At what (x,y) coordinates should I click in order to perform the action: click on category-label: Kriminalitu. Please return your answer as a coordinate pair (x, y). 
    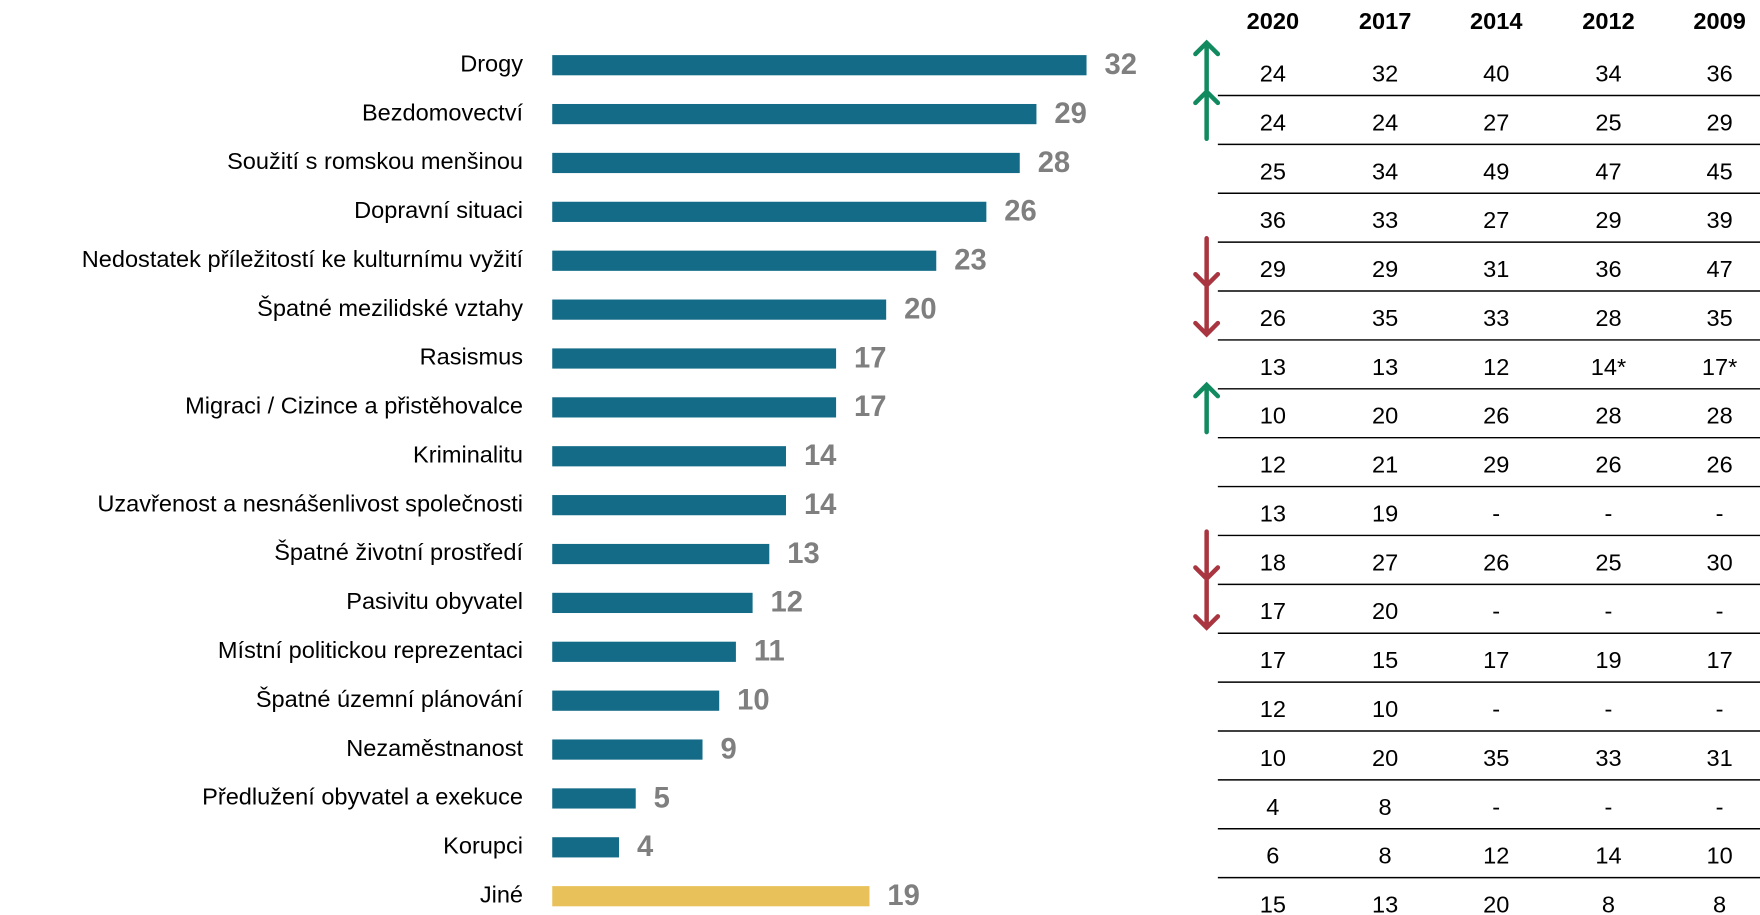
    Looking at the image, I should click on (468, 454).